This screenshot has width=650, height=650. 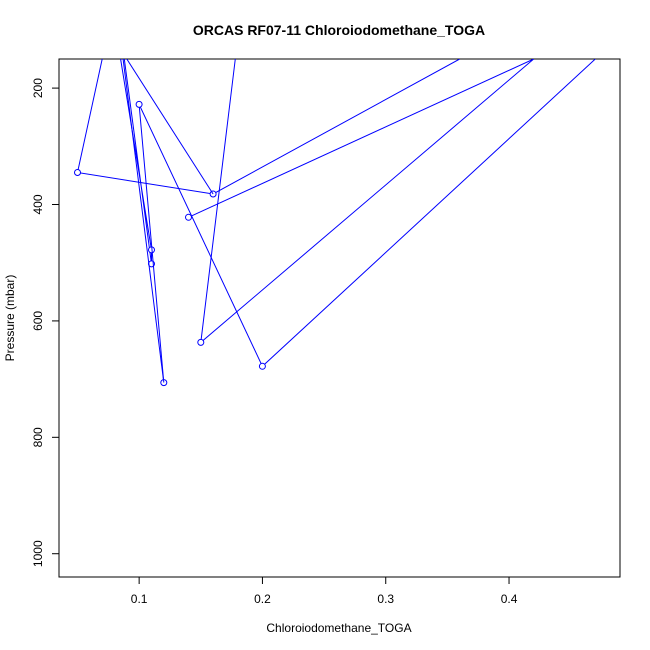 What do you see at coordinates (38, 321) in the screenshot?
I see `y-tick-label: 600` at bounding box center [38, 321].